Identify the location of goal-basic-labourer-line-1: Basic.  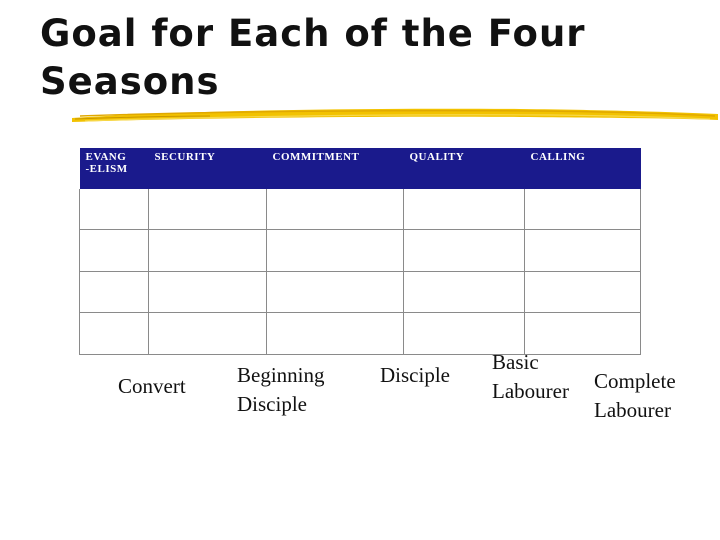
(515, 362).